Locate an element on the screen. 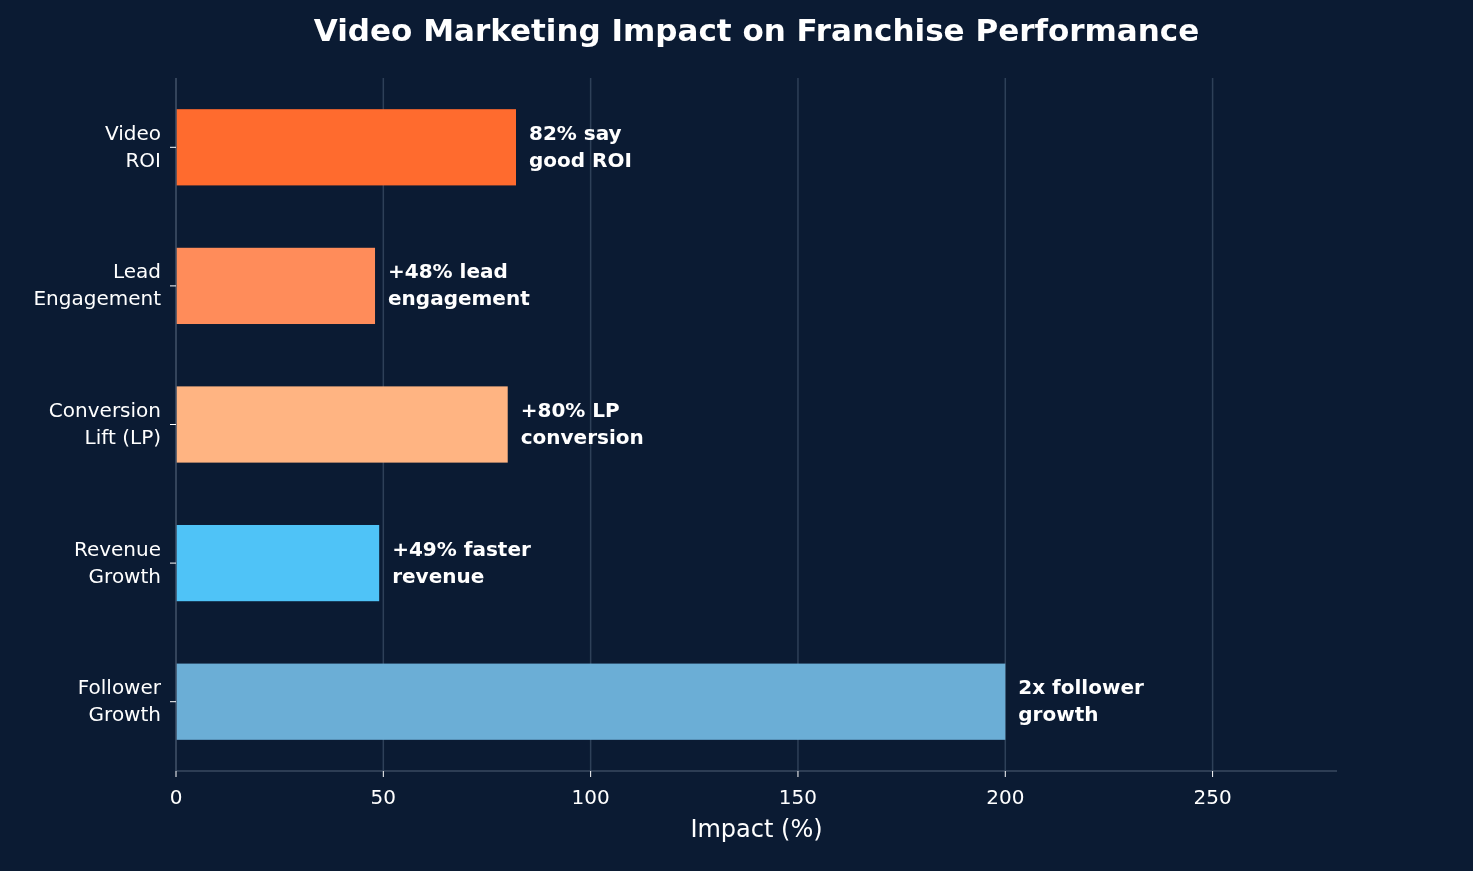 Image resolution: width=1473 pixels, height=871 pixels. x-tick-label: 100 is located at coordinates (590, 797).